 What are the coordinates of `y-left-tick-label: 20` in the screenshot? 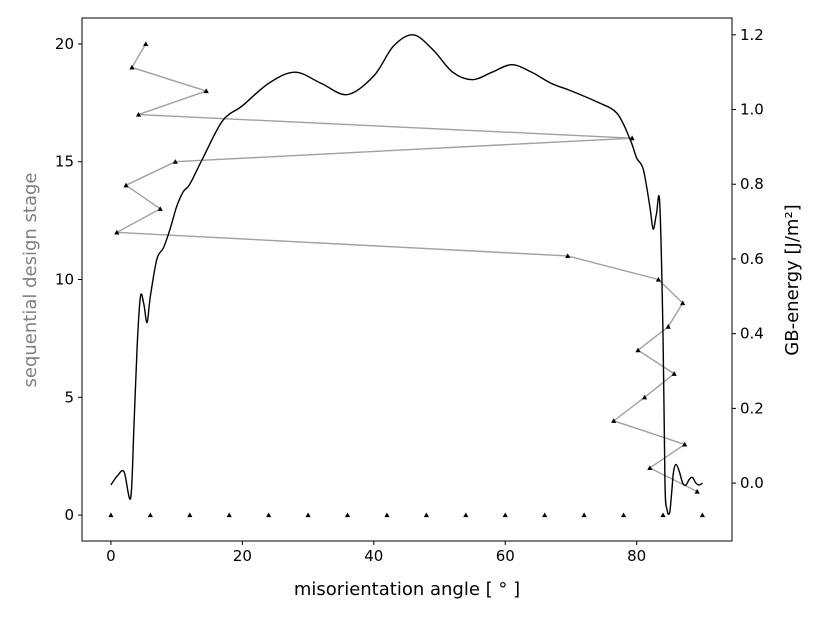 It's located at (64, 44).